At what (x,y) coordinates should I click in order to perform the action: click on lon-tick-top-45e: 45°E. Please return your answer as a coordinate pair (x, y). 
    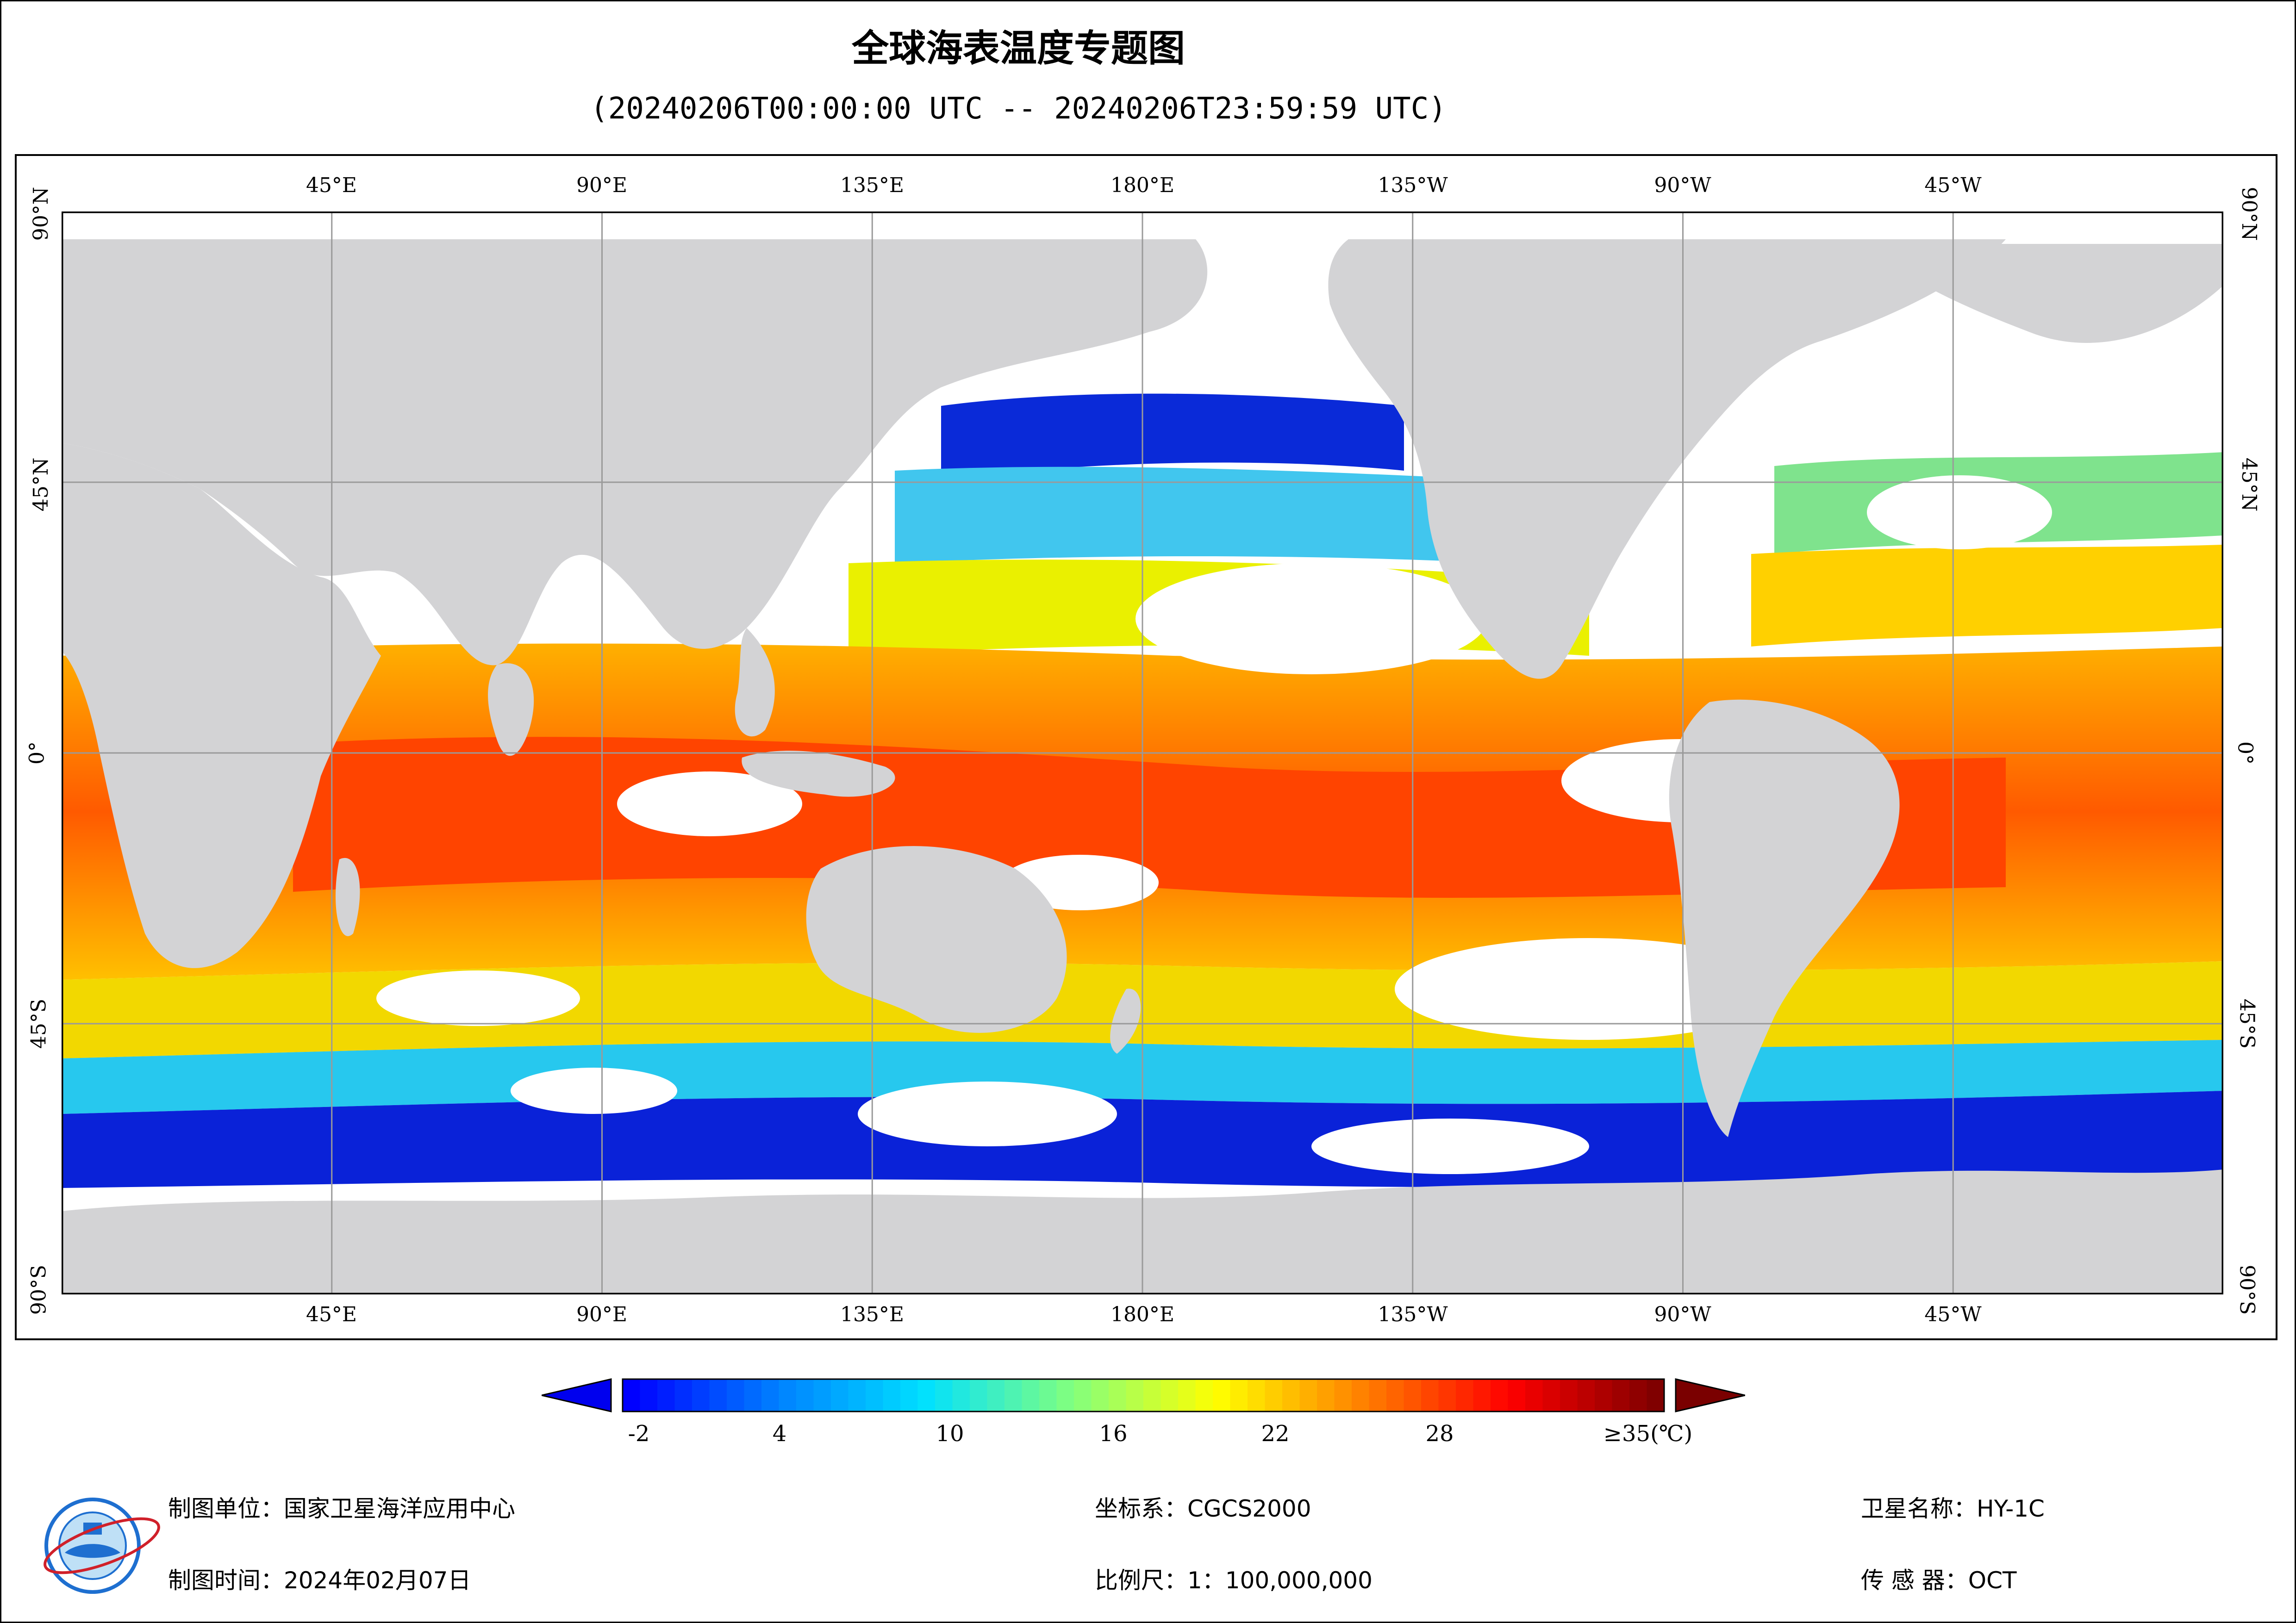
    Looking at the image, I should click on (331, 185).